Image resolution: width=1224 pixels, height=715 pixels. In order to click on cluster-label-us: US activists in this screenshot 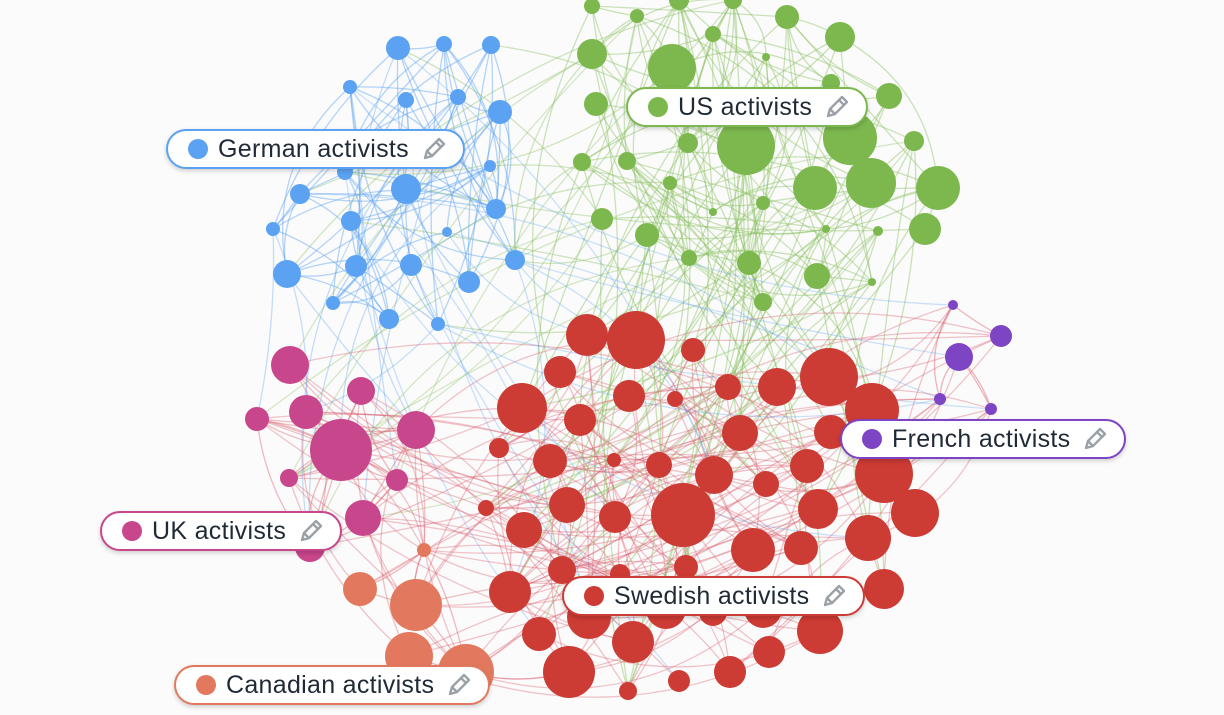, I will do `click(747, 107)`.